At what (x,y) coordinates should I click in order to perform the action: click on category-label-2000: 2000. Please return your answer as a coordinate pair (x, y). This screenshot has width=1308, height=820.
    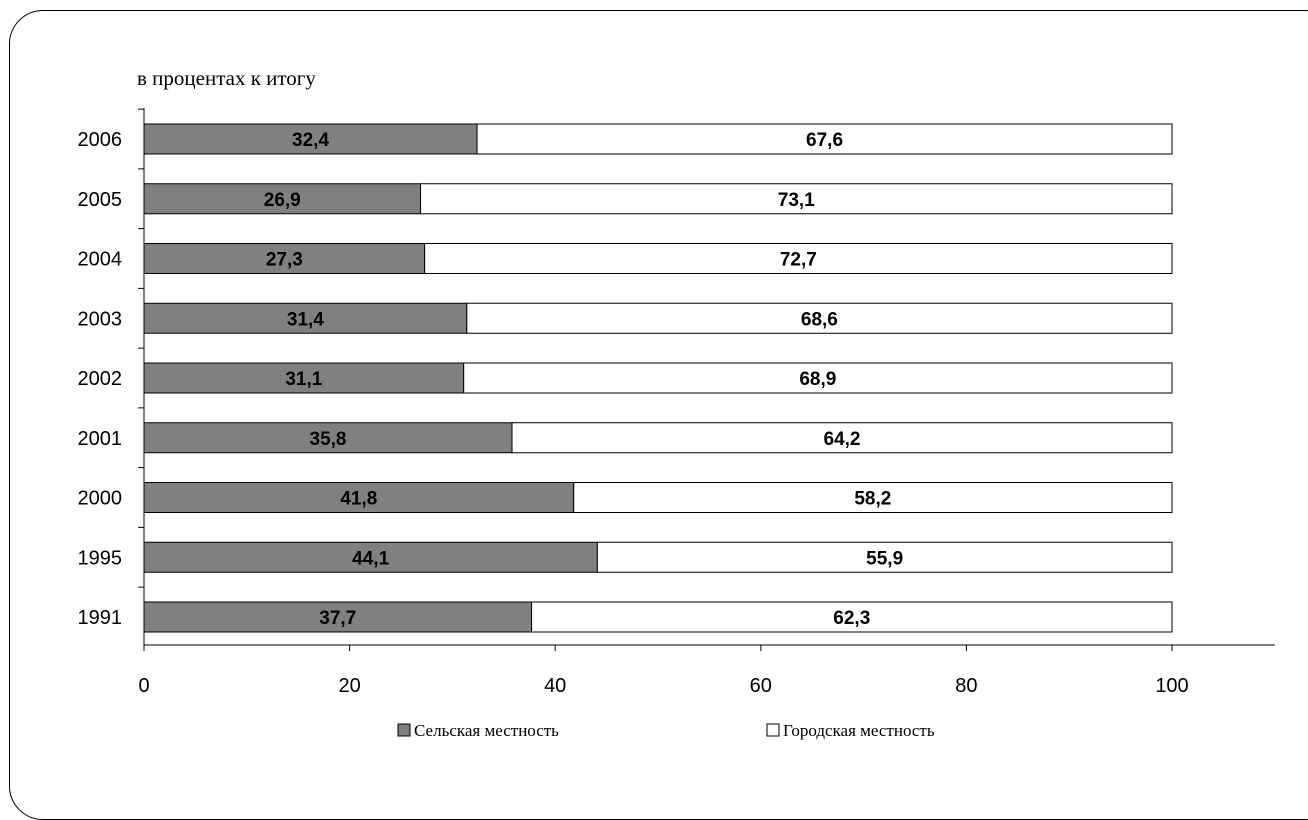
    Looking at the image, I should click on (100, 499).